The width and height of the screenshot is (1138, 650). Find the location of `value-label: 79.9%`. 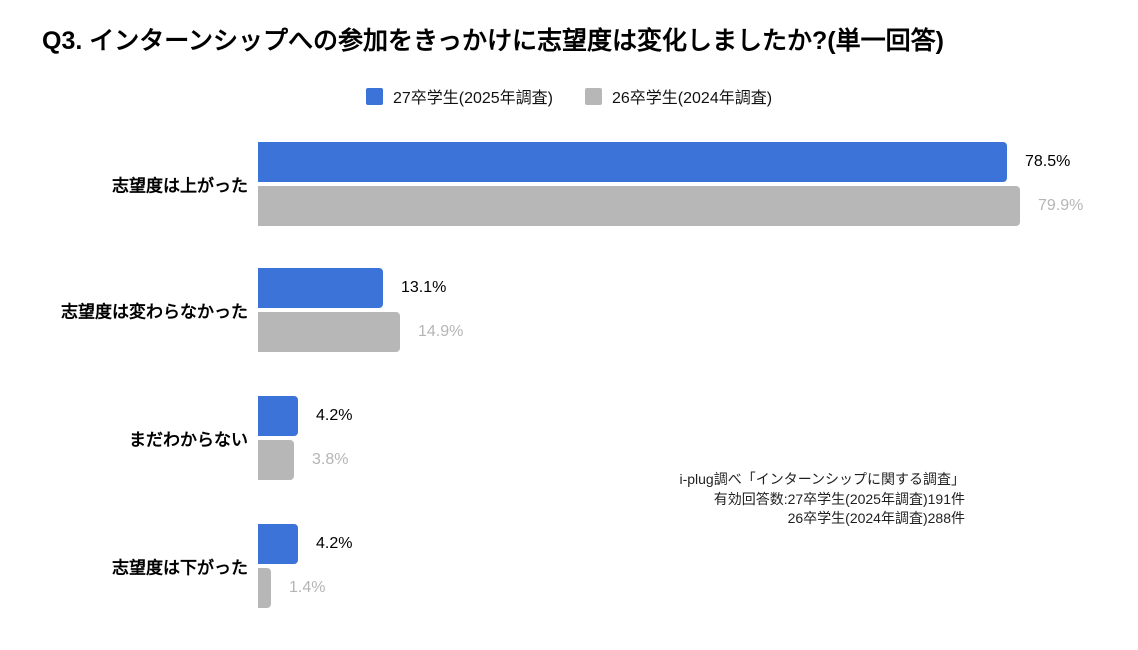

value-label: 79.9% is located at coordinates (1061, 205).